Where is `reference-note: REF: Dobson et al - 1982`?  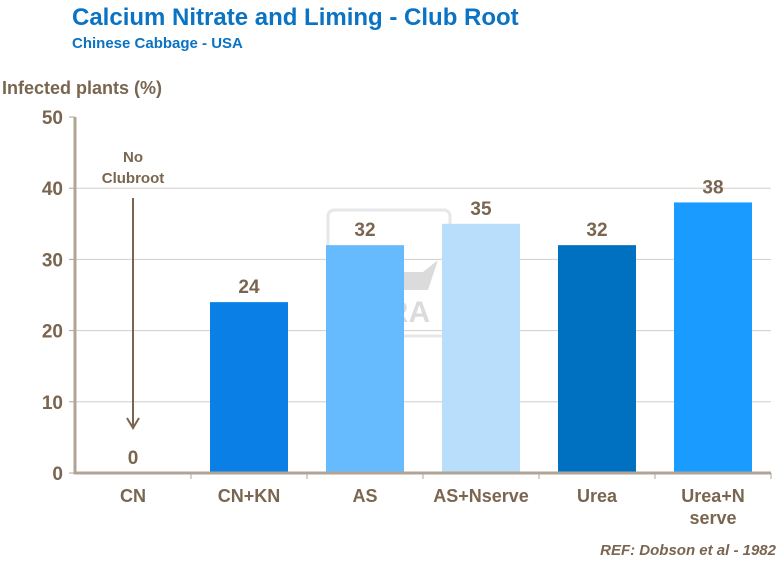 reference-note: REF: Dobson et al - 1982 is located at coordinates (688, 550).